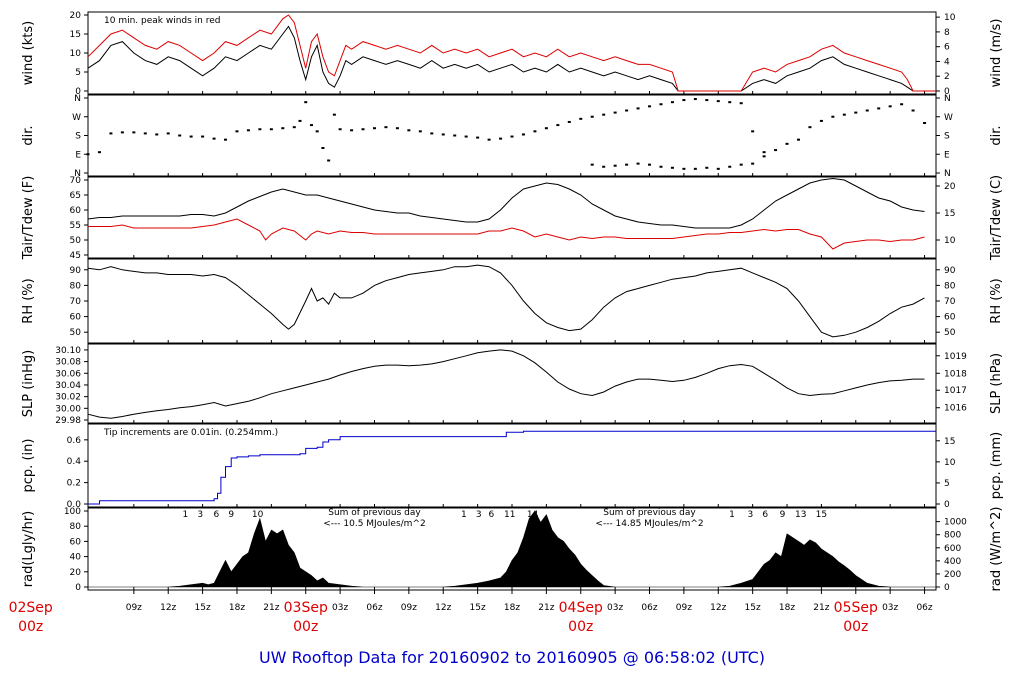 This screenshot has width=1024, height=700. What do you see at coordinates (947, 155) in the screenshot?
I see `right-tick-label-dir: E` at bounding box center [947, 155].